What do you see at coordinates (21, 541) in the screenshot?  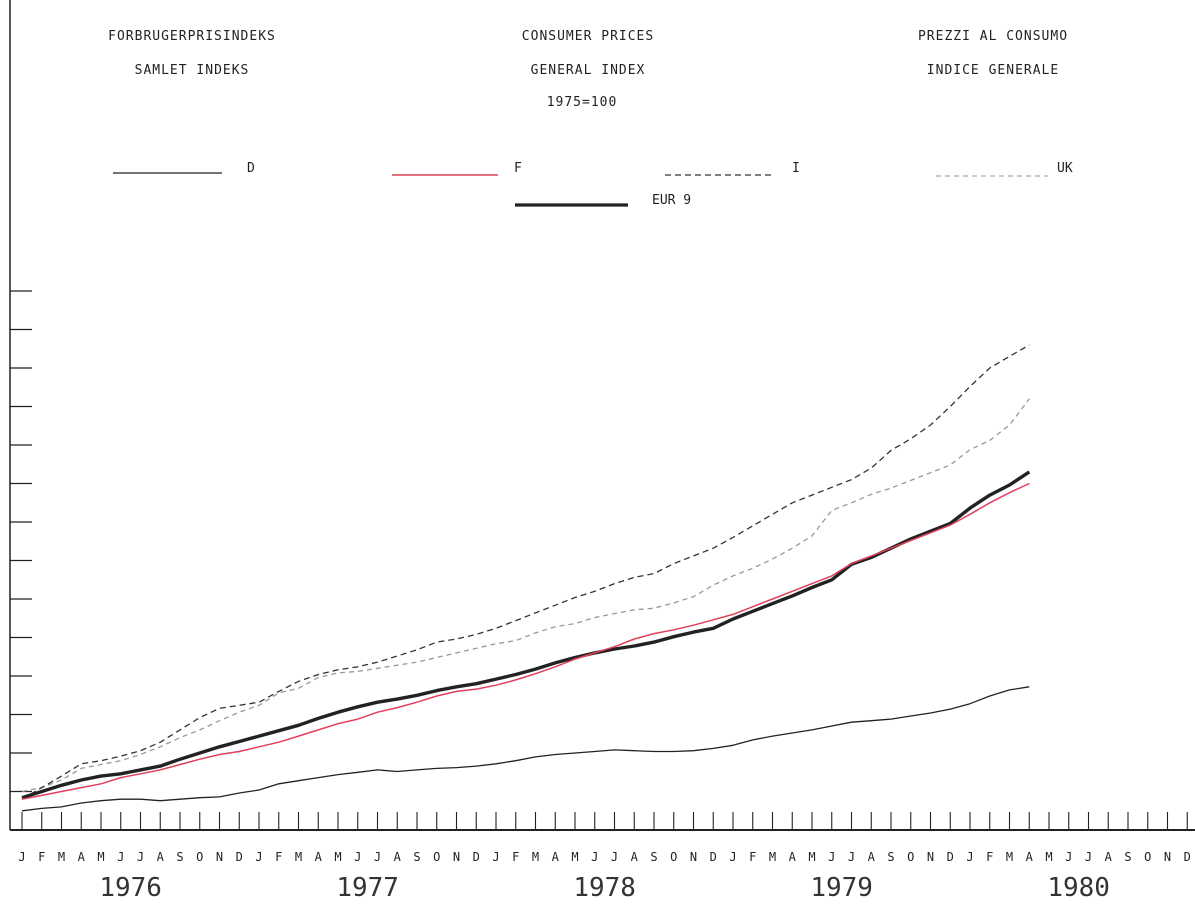 I see `y-ticks` at bounding box center [21, 541].